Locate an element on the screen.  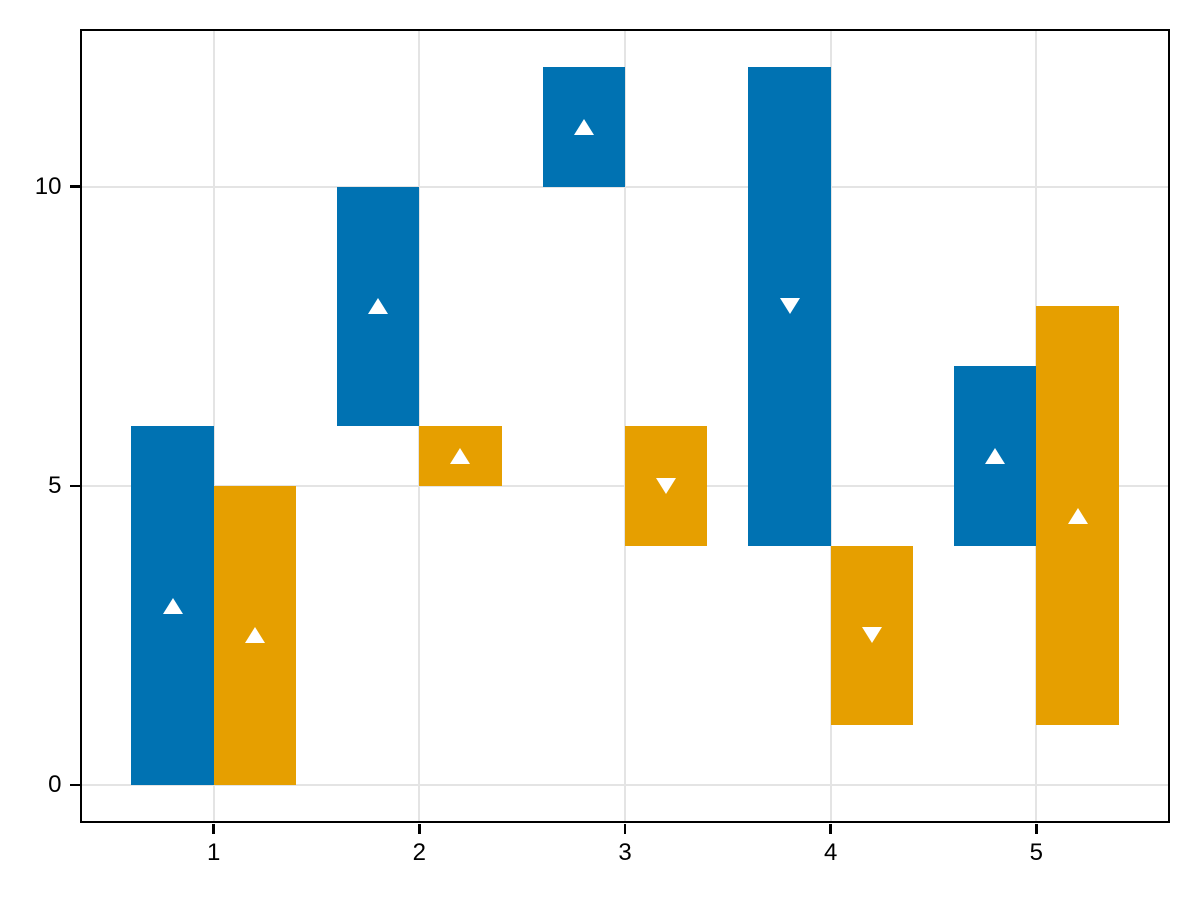
y-tick-label: 0 is located at coordinates (55, 785).